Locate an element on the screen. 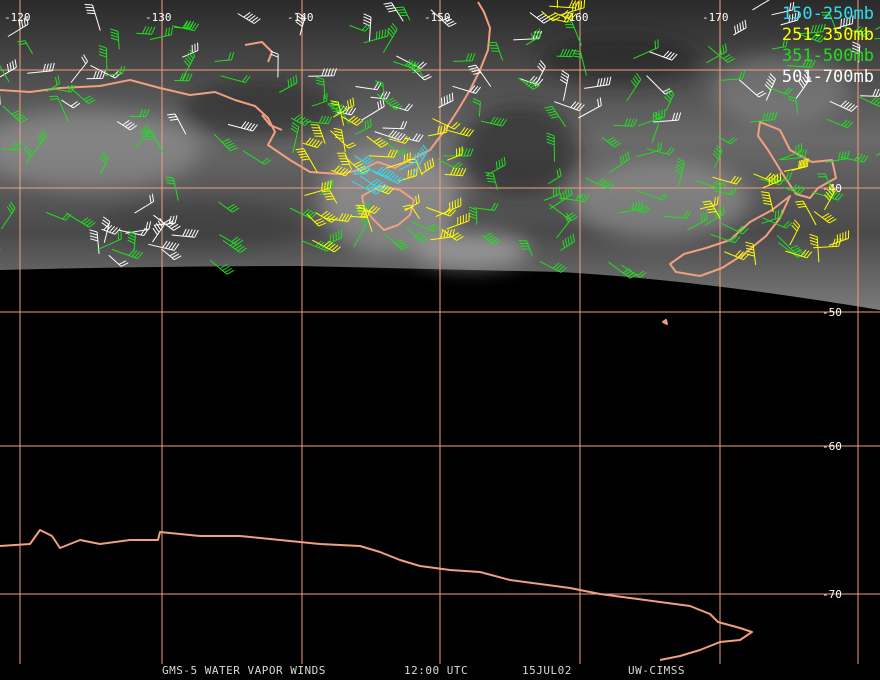 The width and height of the screenshot is (880, 680). lon-label: -130 is located at coordinates (158, 17).